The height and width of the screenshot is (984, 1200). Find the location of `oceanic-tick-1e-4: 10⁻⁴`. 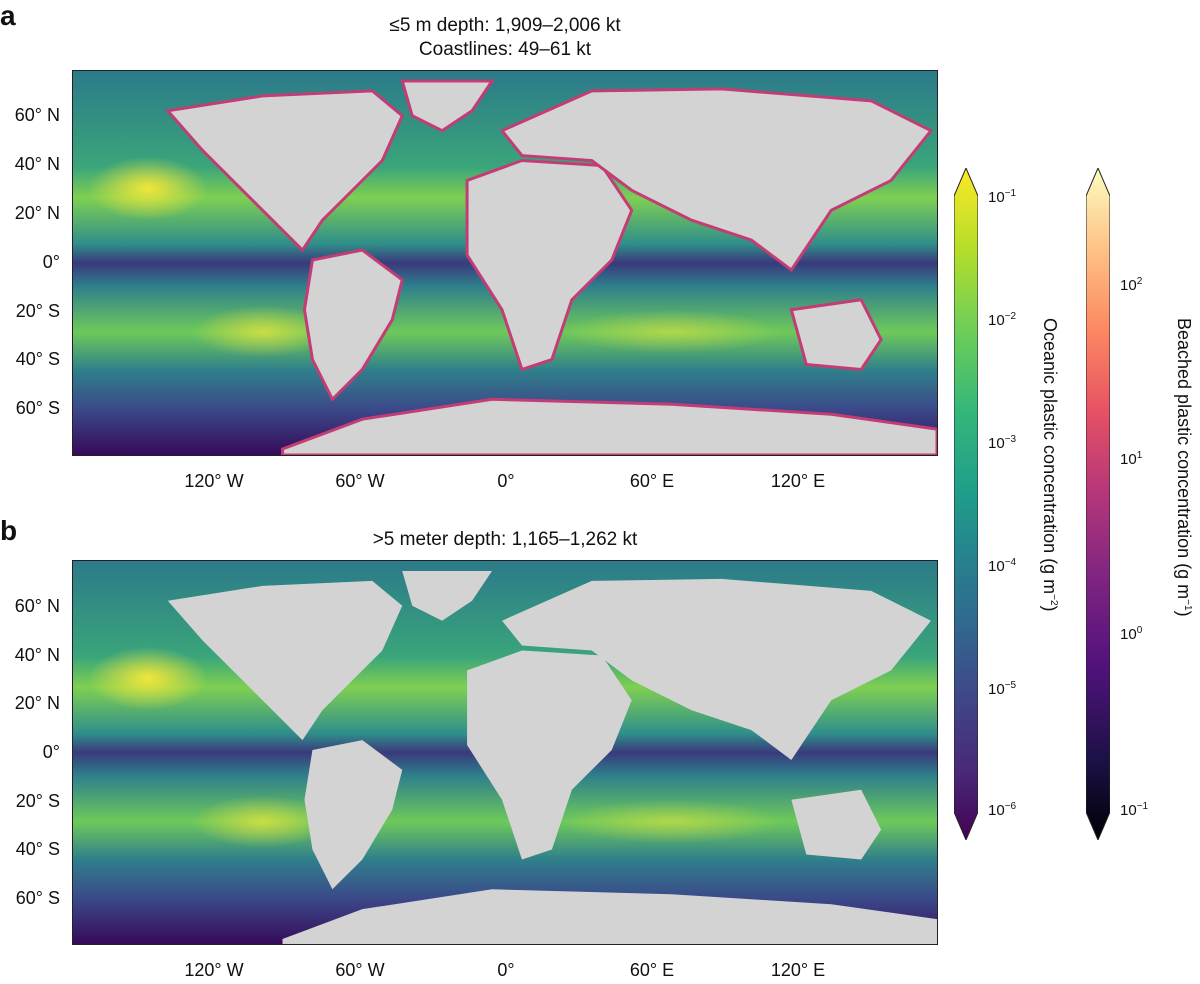

oceanic-tick-1e-4: 10⁻⁴ is located at coordinates (1002, 566).